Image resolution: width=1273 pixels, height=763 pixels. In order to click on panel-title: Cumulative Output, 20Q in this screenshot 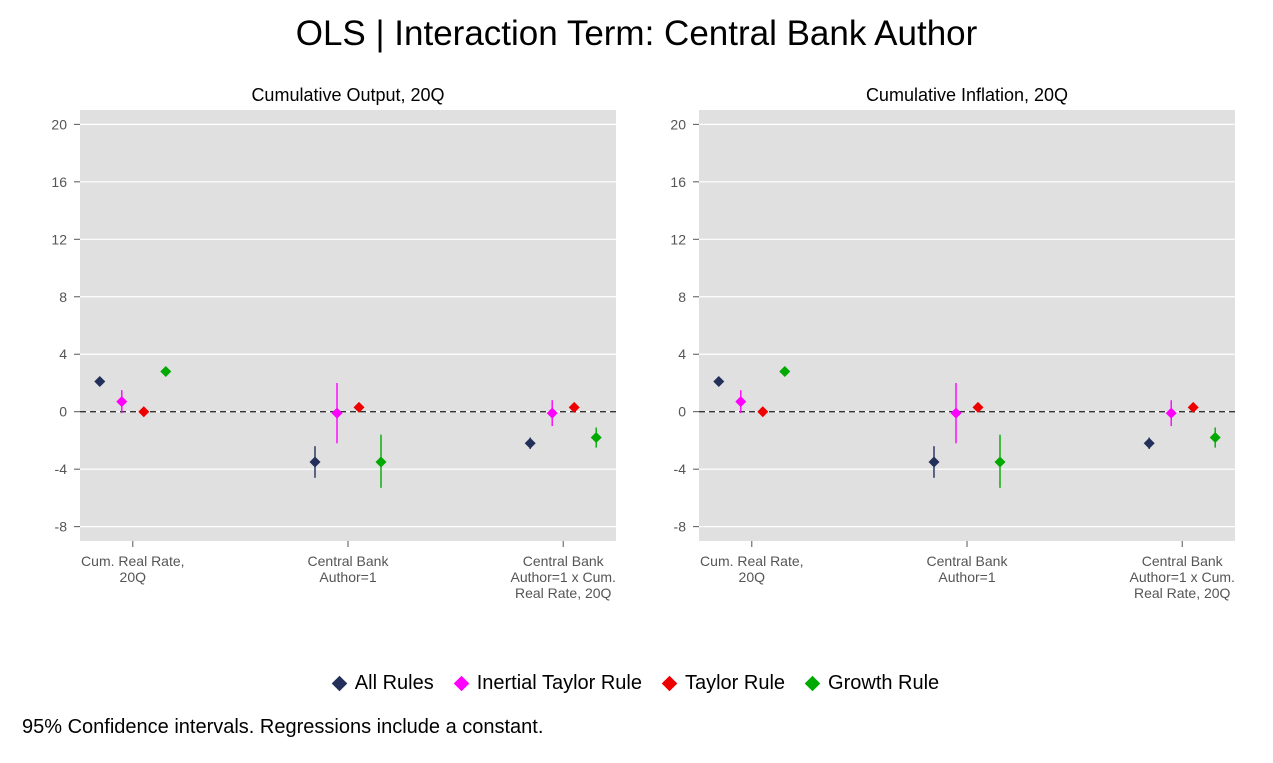, I will do `click(347, 95)`.